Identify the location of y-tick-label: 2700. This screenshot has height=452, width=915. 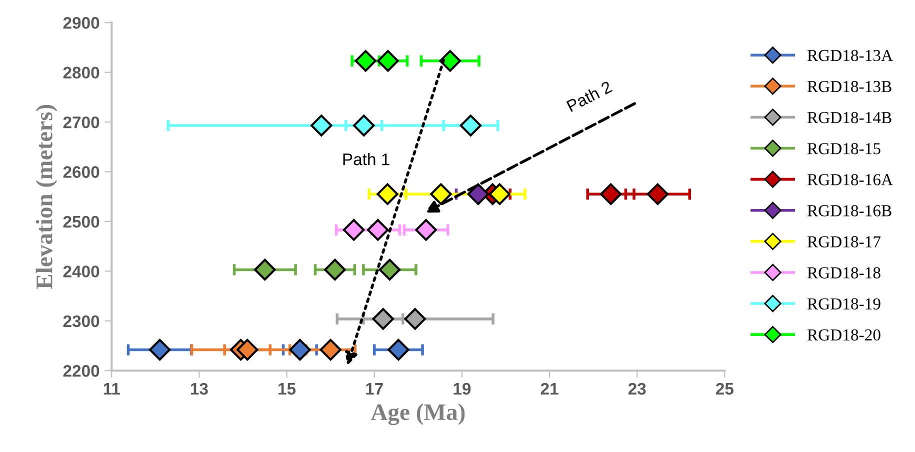
(81, 122).